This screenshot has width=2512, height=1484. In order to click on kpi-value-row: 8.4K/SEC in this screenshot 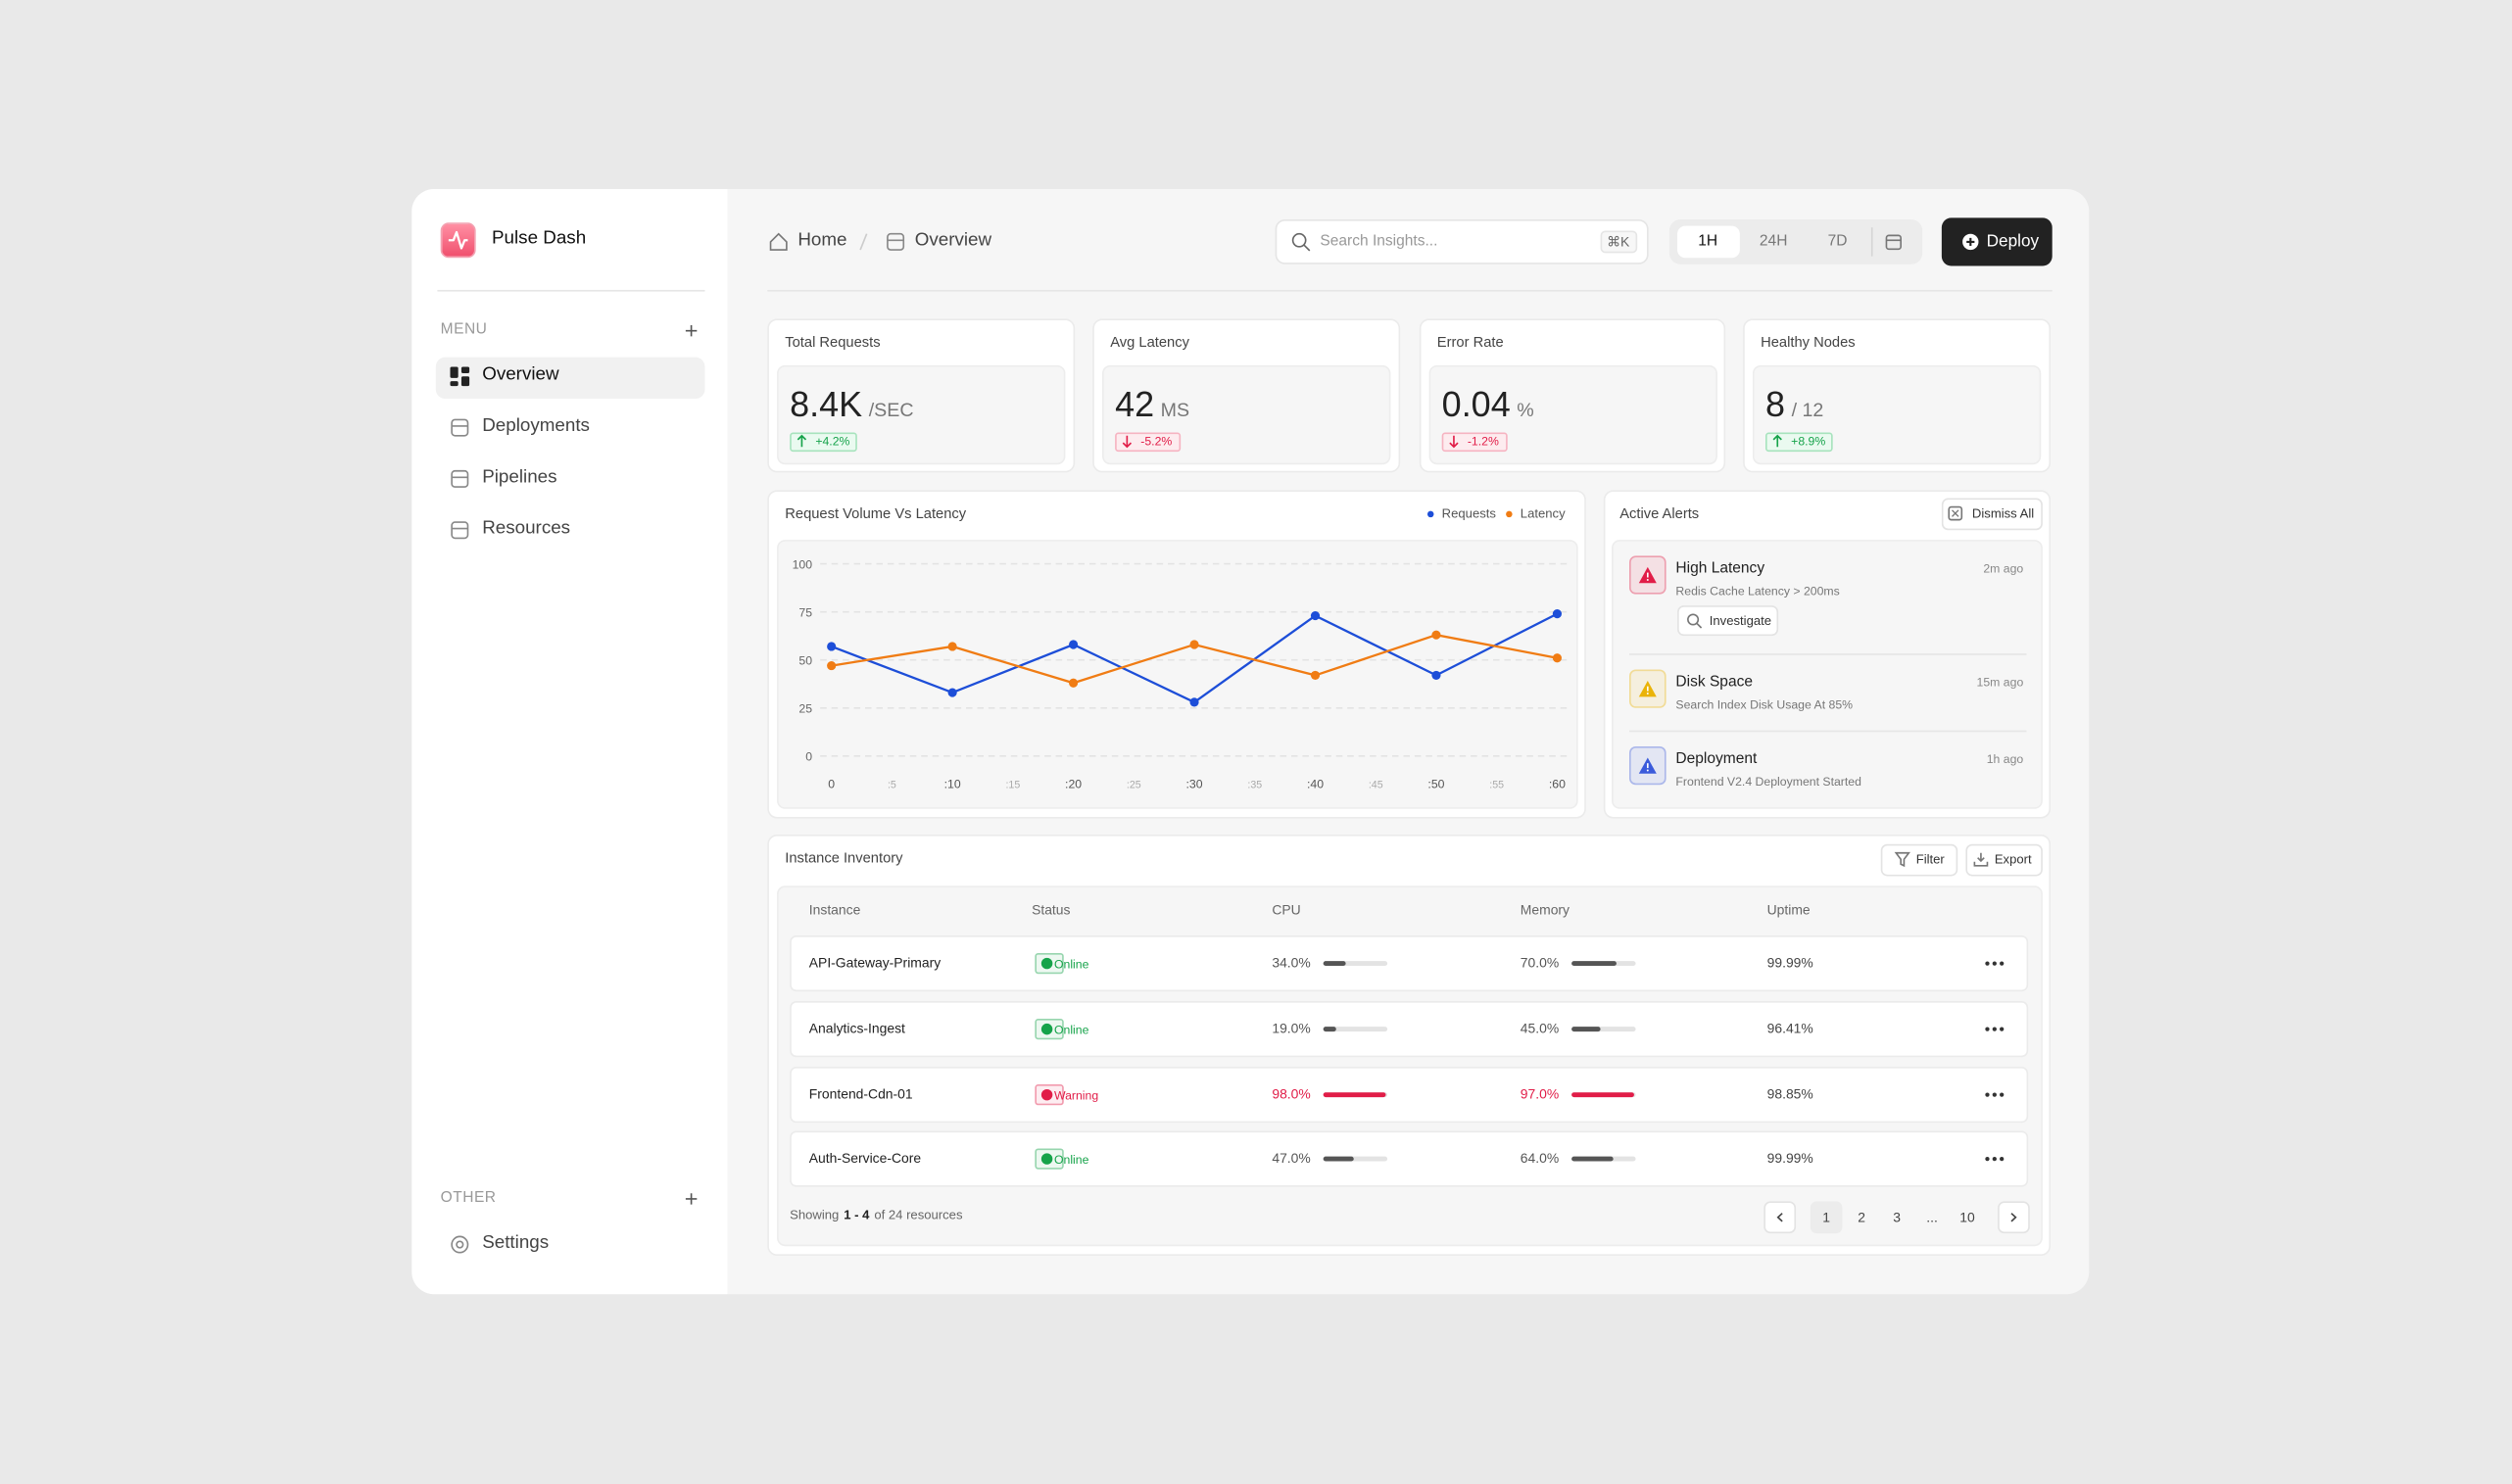, I will do `click(852, 405)`.